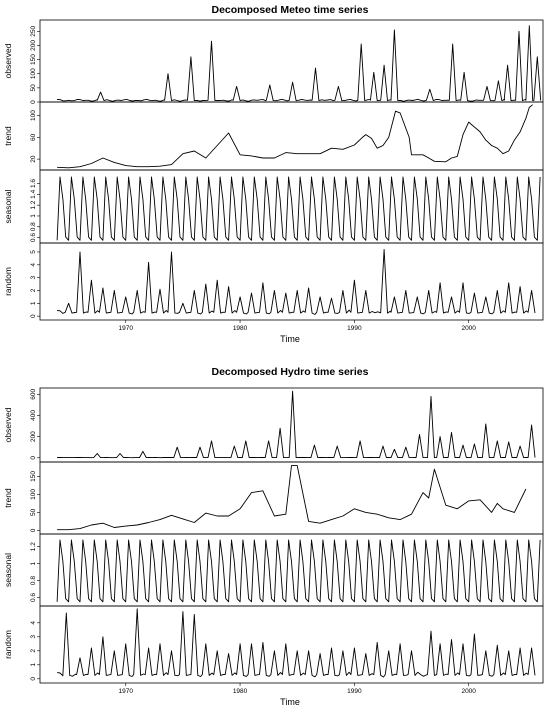 This screenshot has height=710, width=550. I want to click on panel-random: random 0 1 2 3 4, so click(273, 644).